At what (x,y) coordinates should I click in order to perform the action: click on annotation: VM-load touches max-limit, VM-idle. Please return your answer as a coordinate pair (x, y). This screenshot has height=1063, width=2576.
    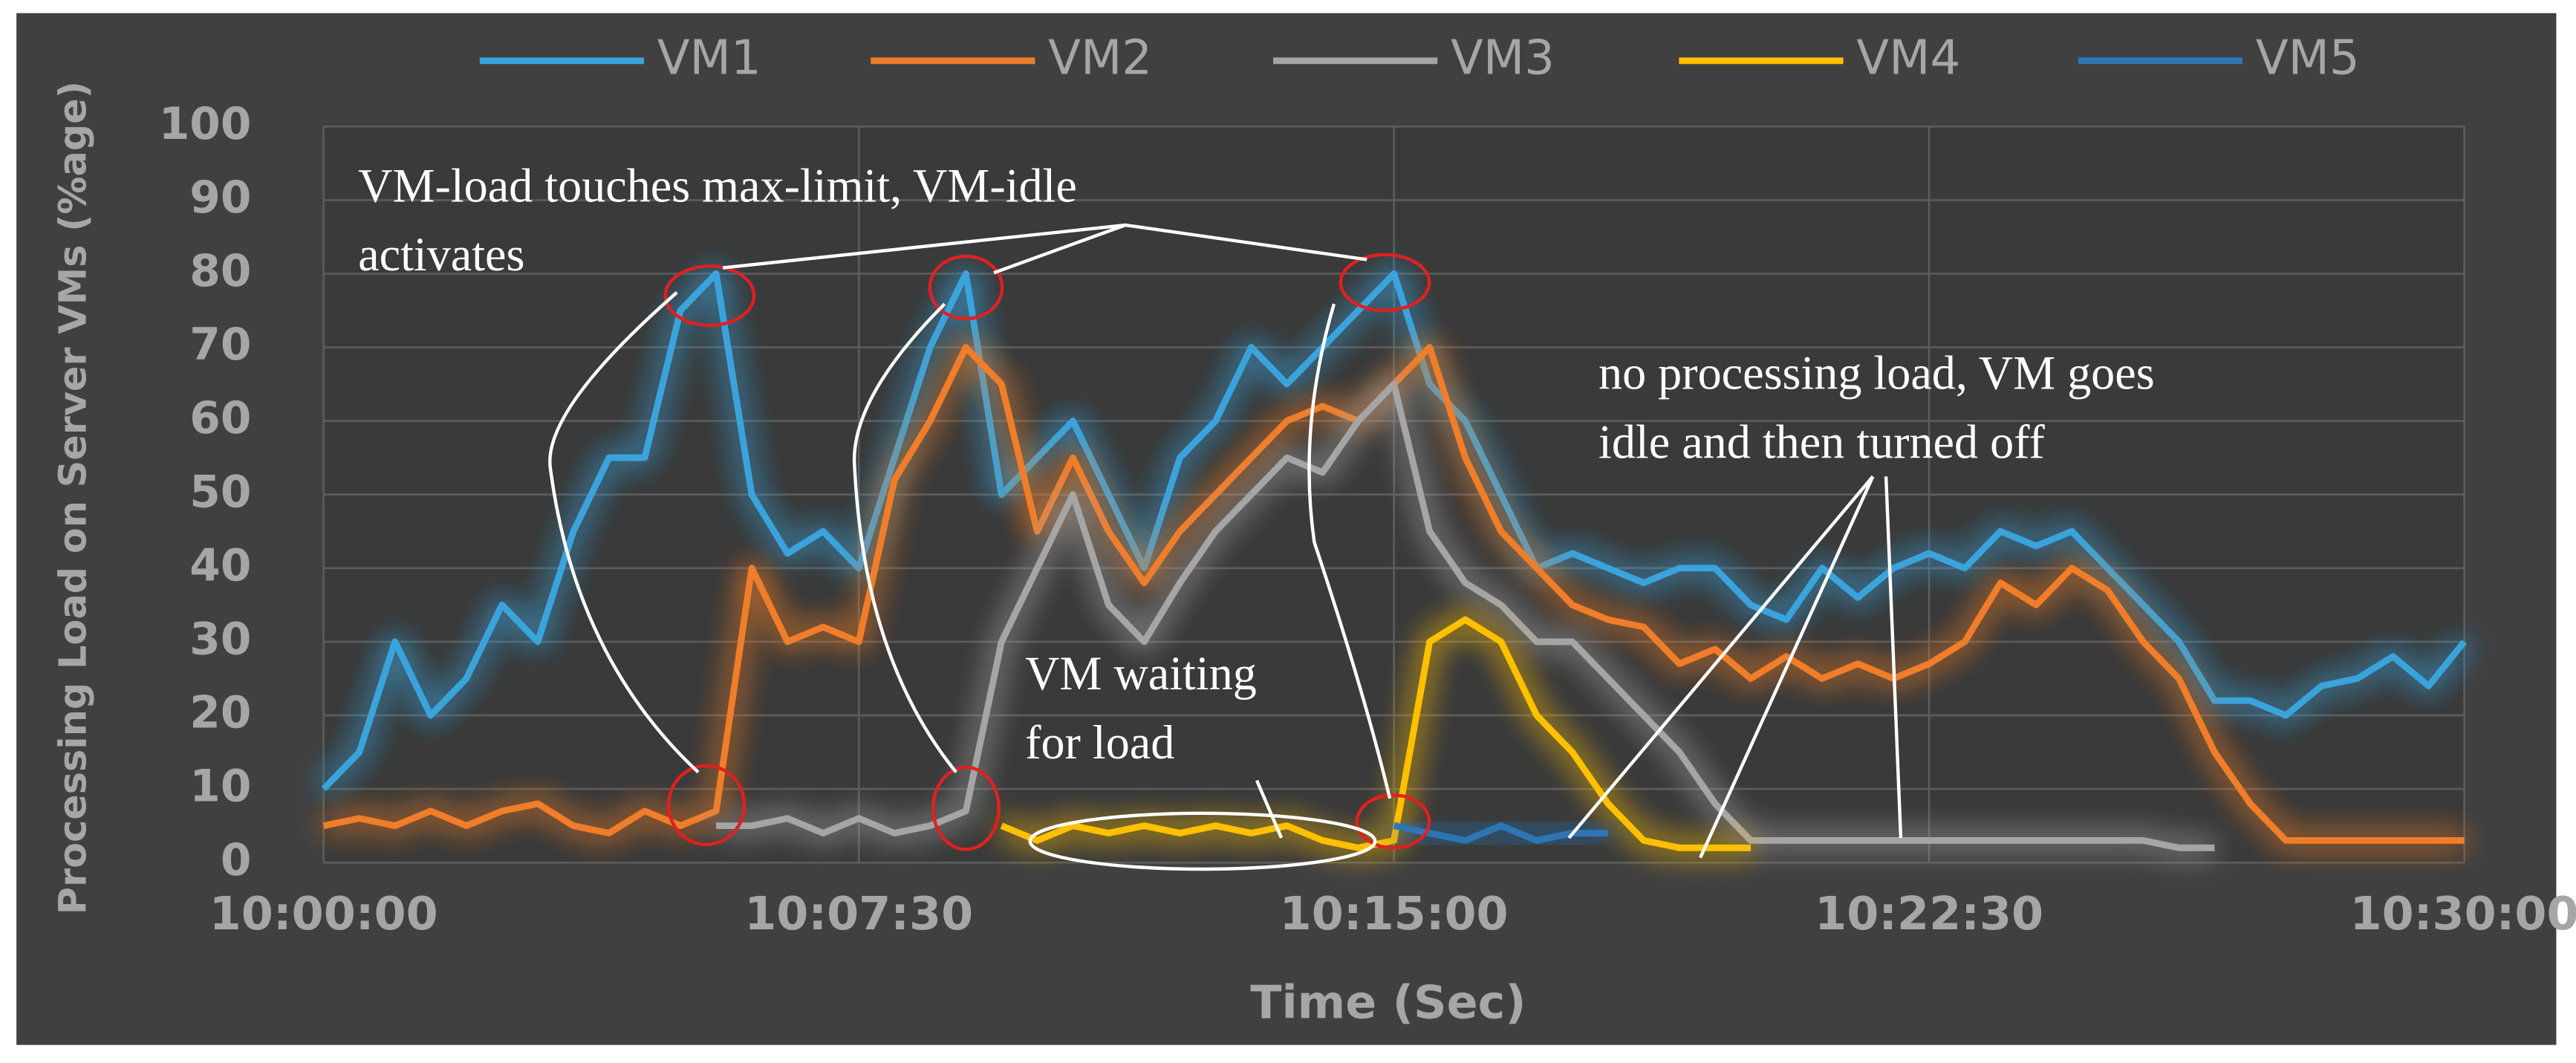
    Looking at the image, I should click on (717, 185).